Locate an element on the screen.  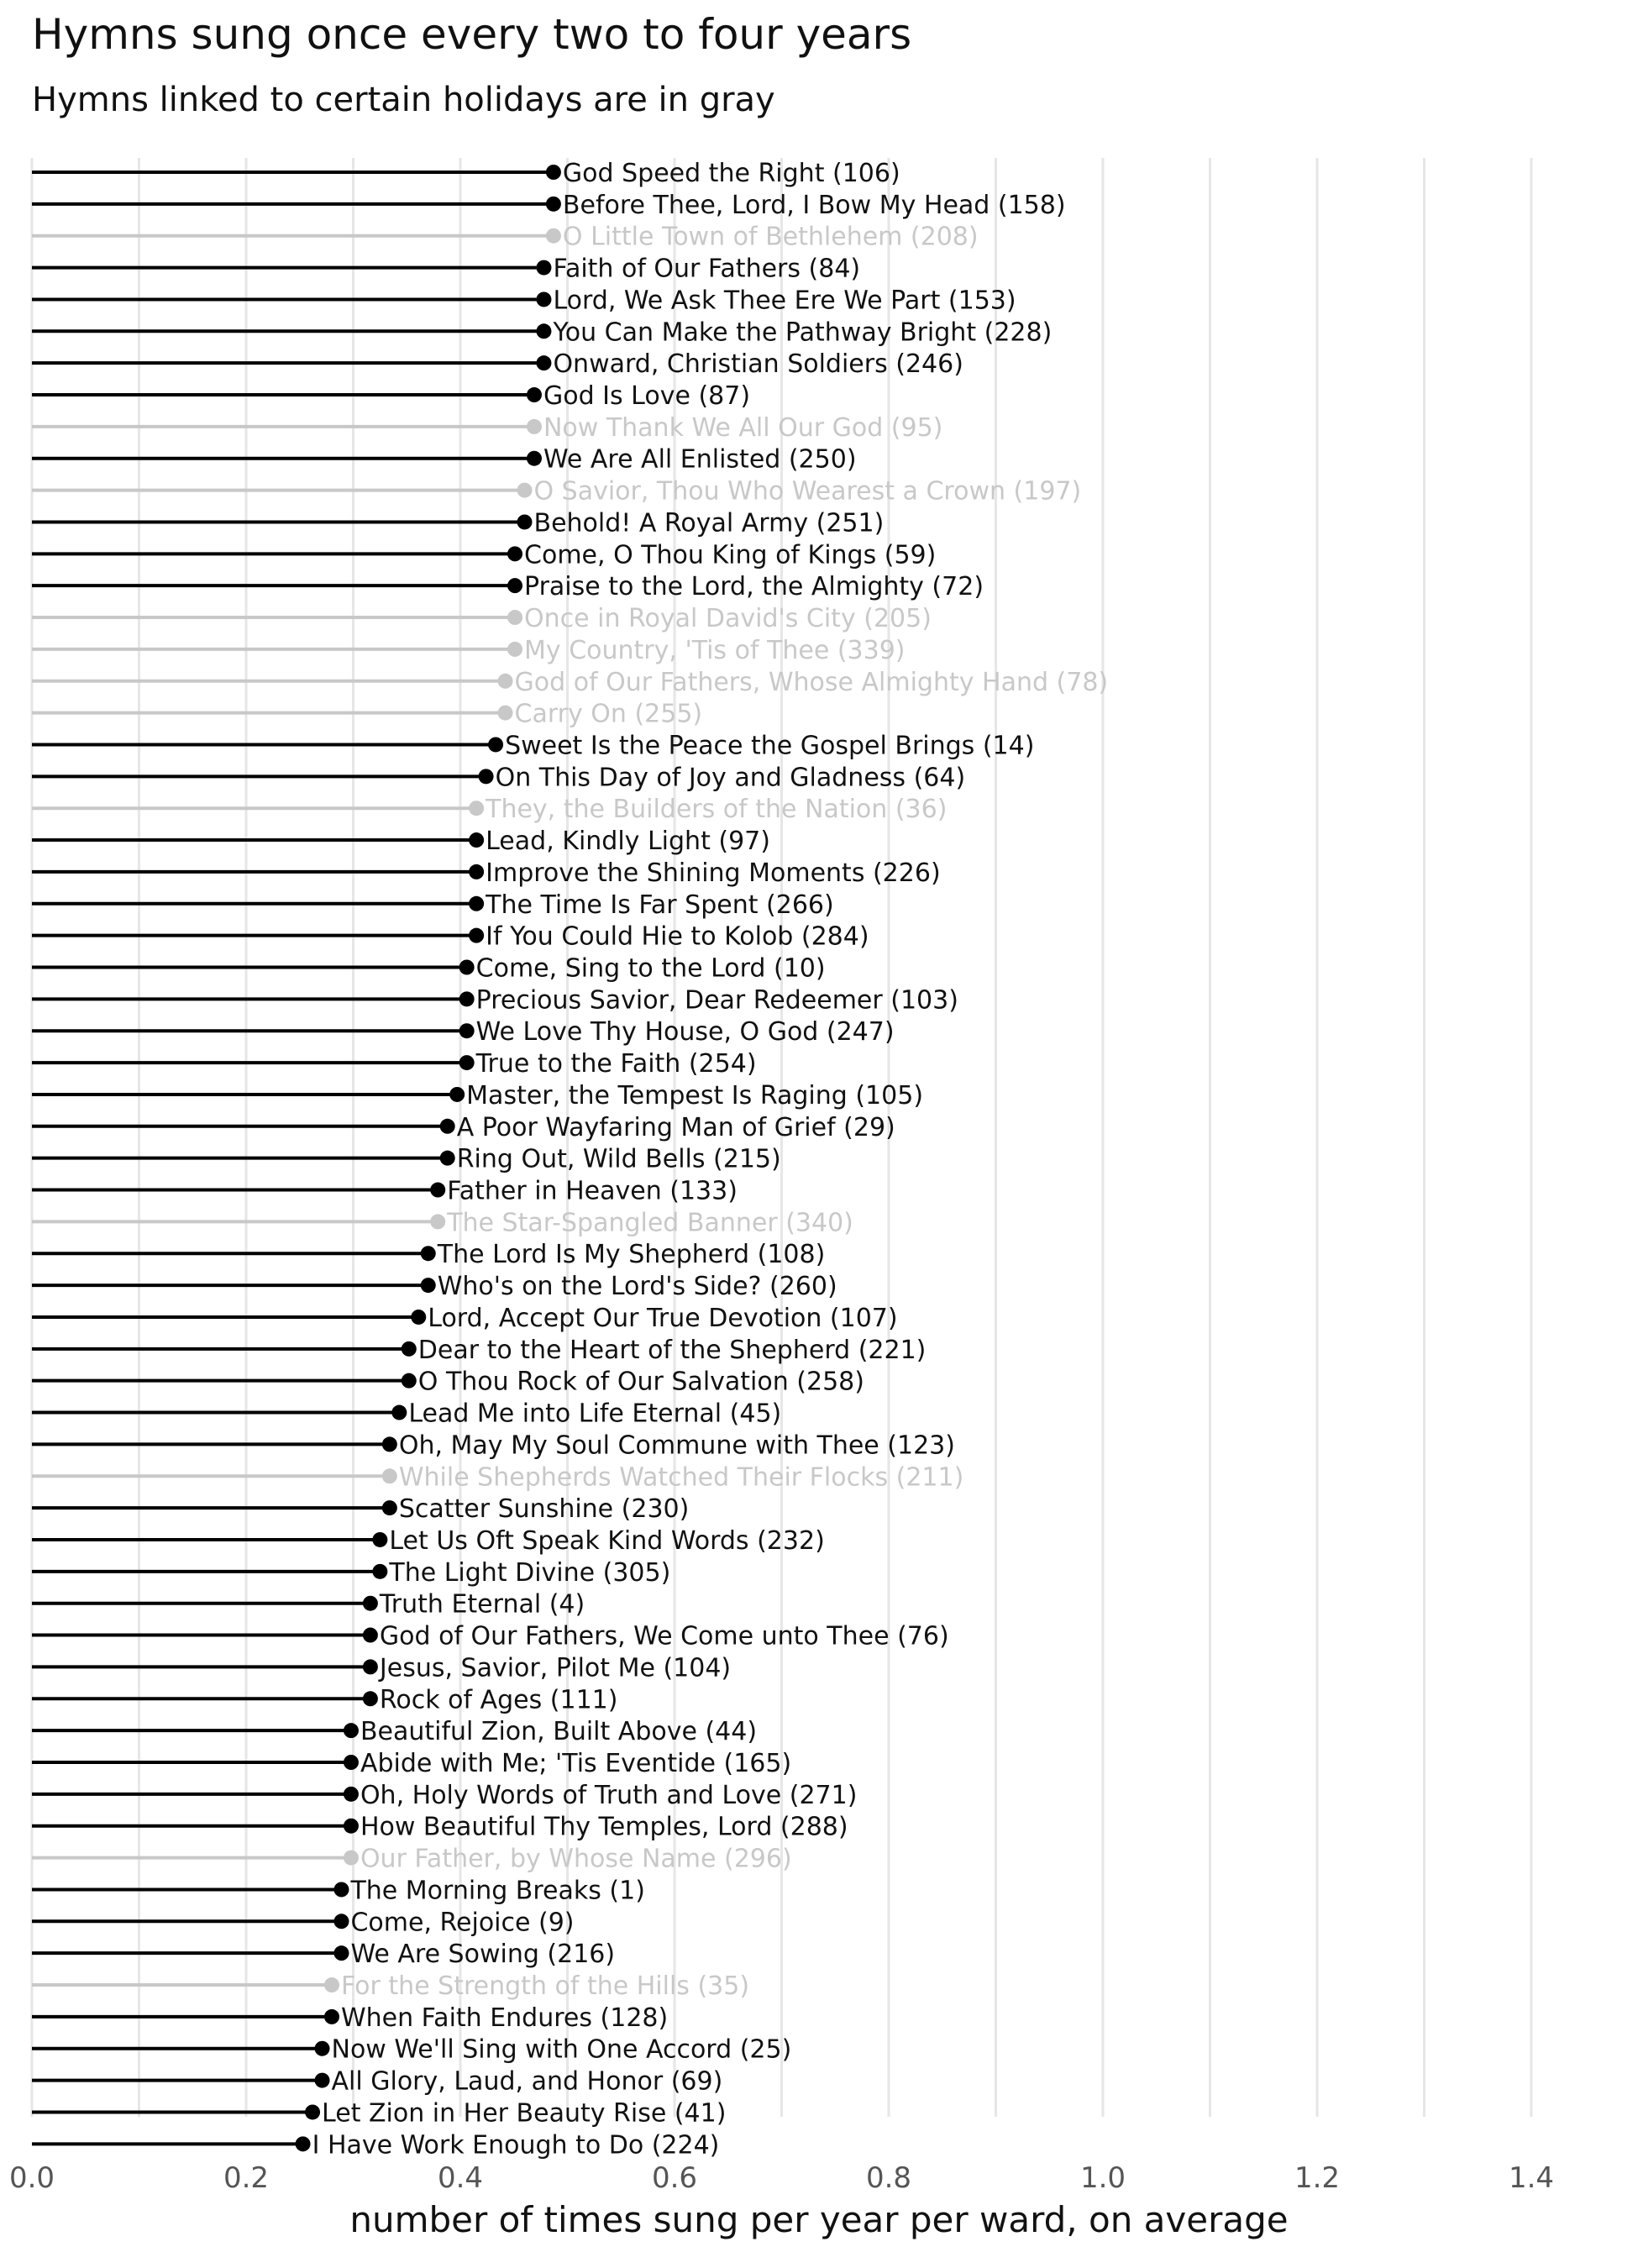
hymn-label: Praise to the Lord, the Almighty (72) is located at coordinates (754, 586).